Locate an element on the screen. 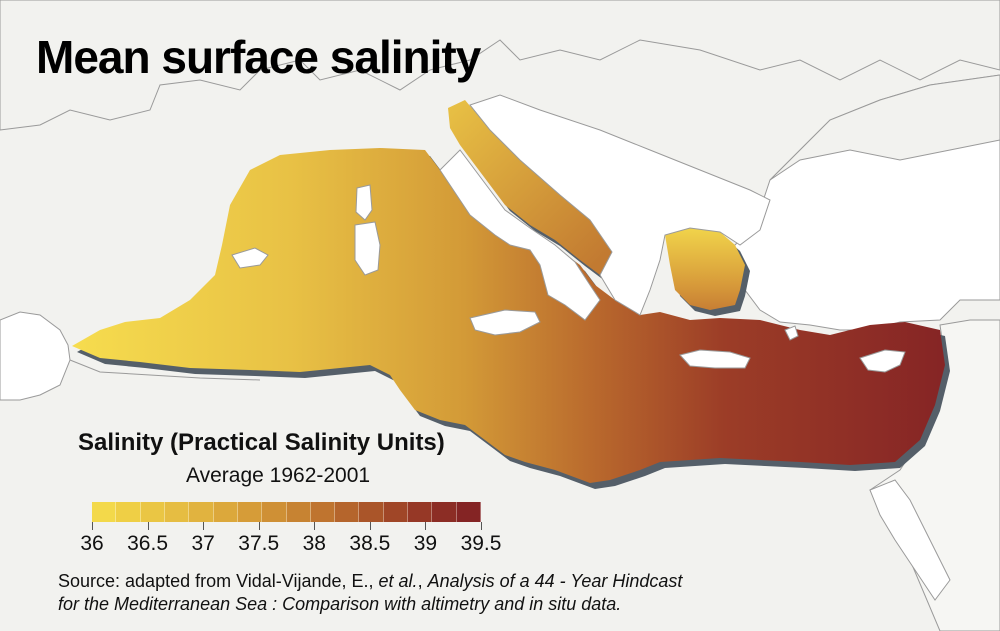 This screenshot has width=1000, height=631. aegean-sea is located at coordinates (705, 269).